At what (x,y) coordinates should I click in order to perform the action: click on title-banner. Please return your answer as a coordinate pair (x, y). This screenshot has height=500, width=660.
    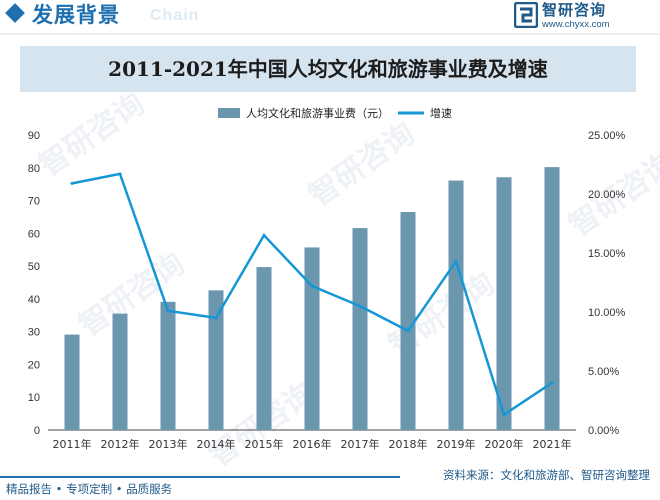
    Looking at the image, I should click on (328, 69).